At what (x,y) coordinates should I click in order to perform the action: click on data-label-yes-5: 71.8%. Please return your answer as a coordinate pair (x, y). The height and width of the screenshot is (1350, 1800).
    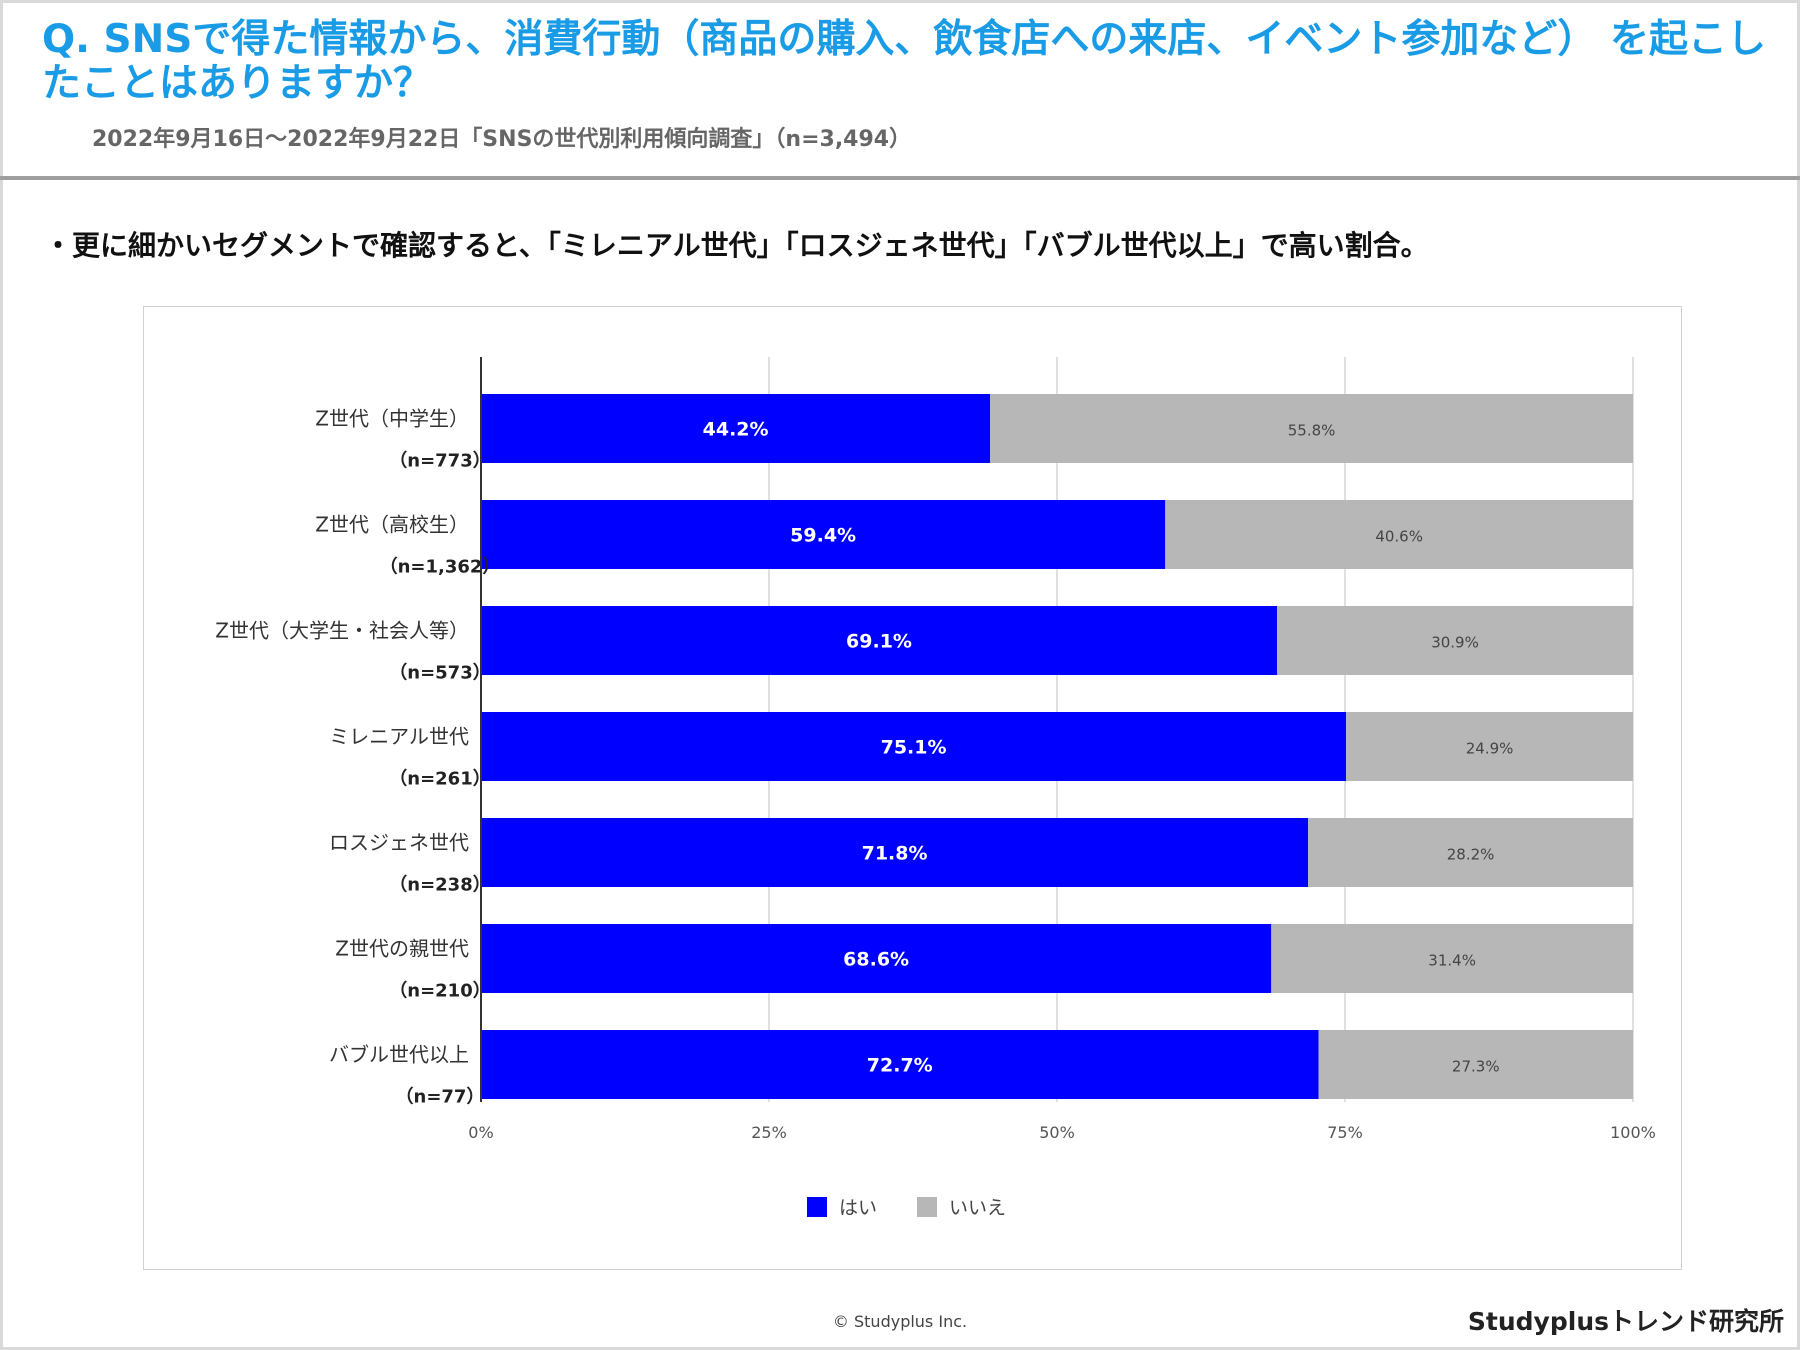
    Looking at the image, I should click on (895, 854).